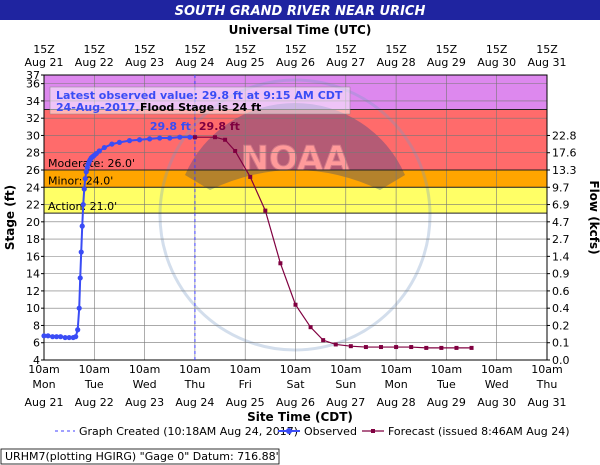 The width and height of the screenshot is (600, 465). What do you see at coordinates (145, 384) in the screenshot?
I see `bottom-tick-label-day: Wed` at bounding box center [145, 384].